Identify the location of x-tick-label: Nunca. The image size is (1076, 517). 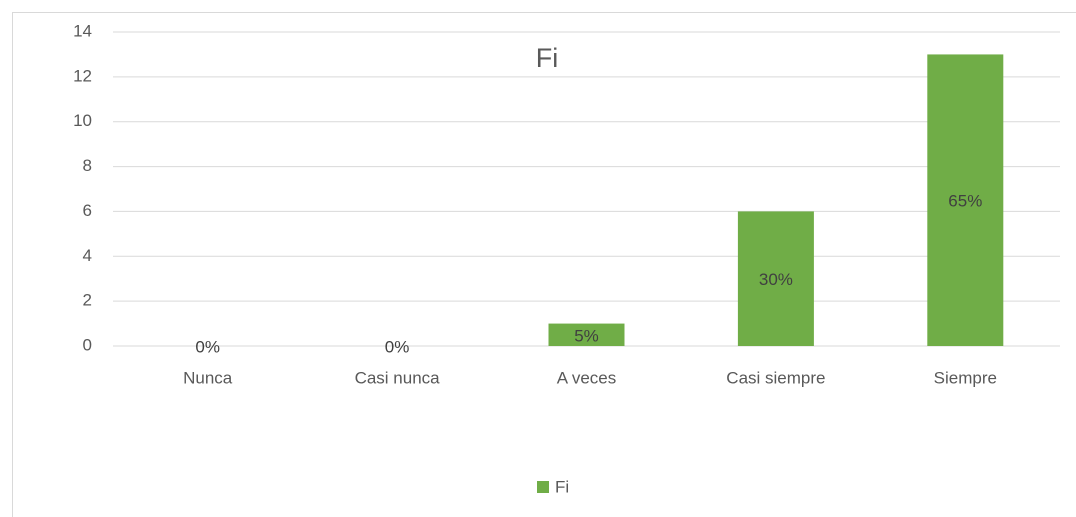
(208, 377).